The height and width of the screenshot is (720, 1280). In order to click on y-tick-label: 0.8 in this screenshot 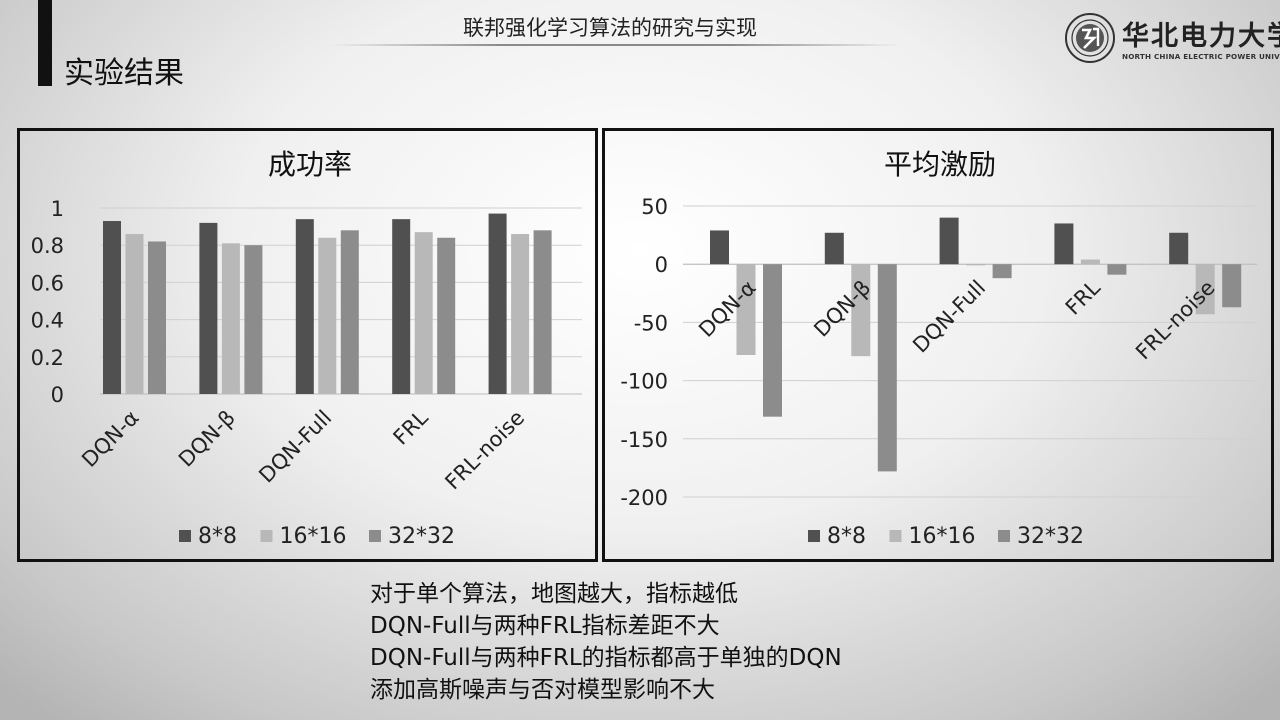, I will do `click(47, 246)`.